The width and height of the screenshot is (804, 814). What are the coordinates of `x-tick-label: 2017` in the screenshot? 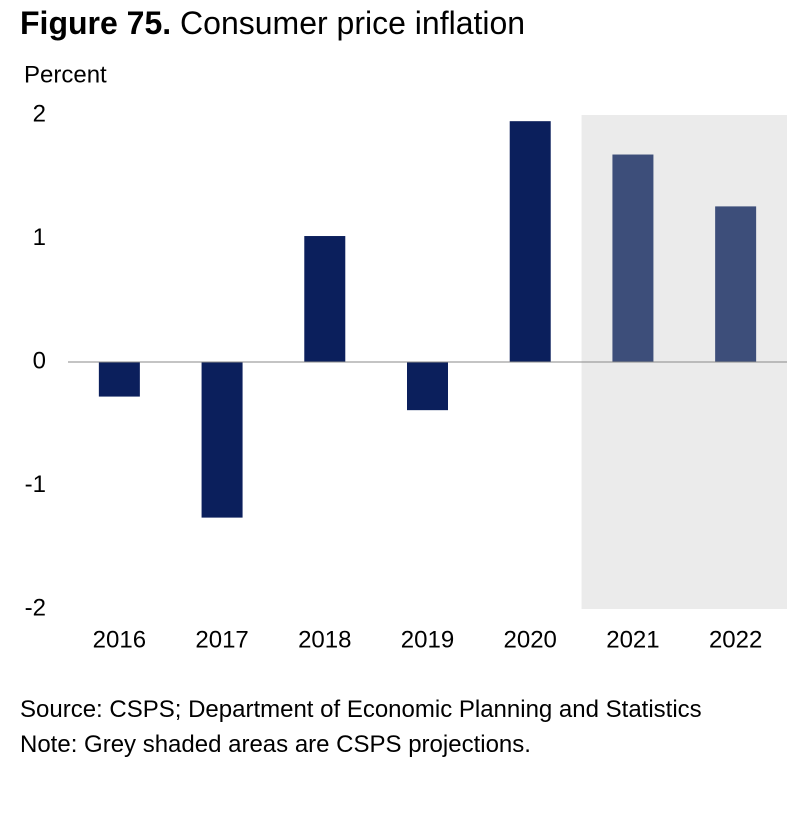 It's located at (221, 639).